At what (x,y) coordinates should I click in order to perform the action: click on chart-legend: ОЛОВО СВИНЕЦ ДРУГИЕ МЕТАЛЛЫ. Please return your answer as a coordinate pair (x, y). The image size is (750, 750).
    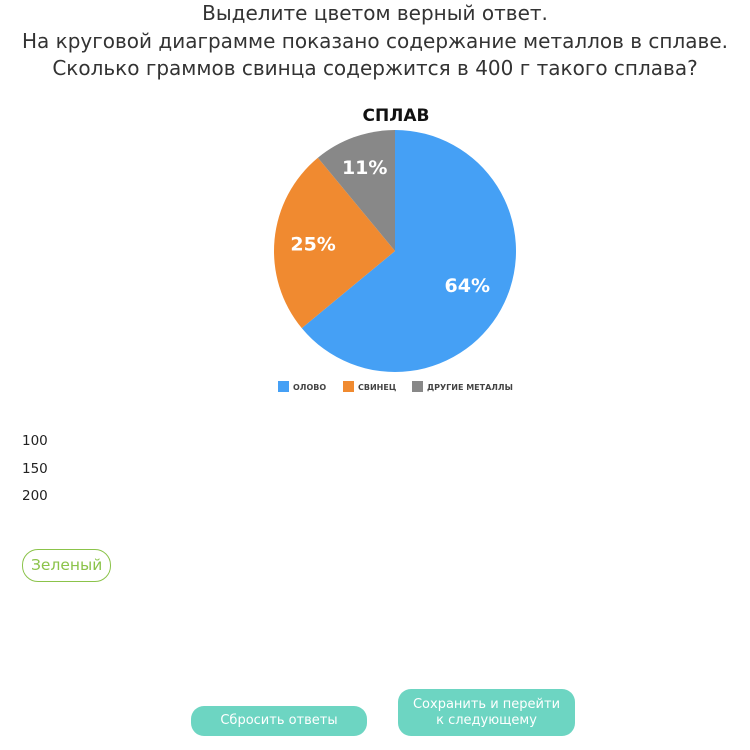
    Looking at the image, I should click on (395, 386).